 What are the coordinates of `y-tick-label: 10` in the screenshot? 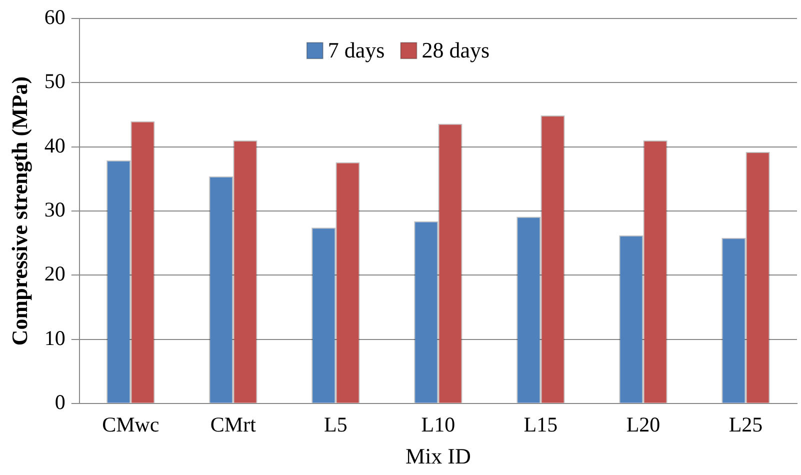 It's located at (55, 338).